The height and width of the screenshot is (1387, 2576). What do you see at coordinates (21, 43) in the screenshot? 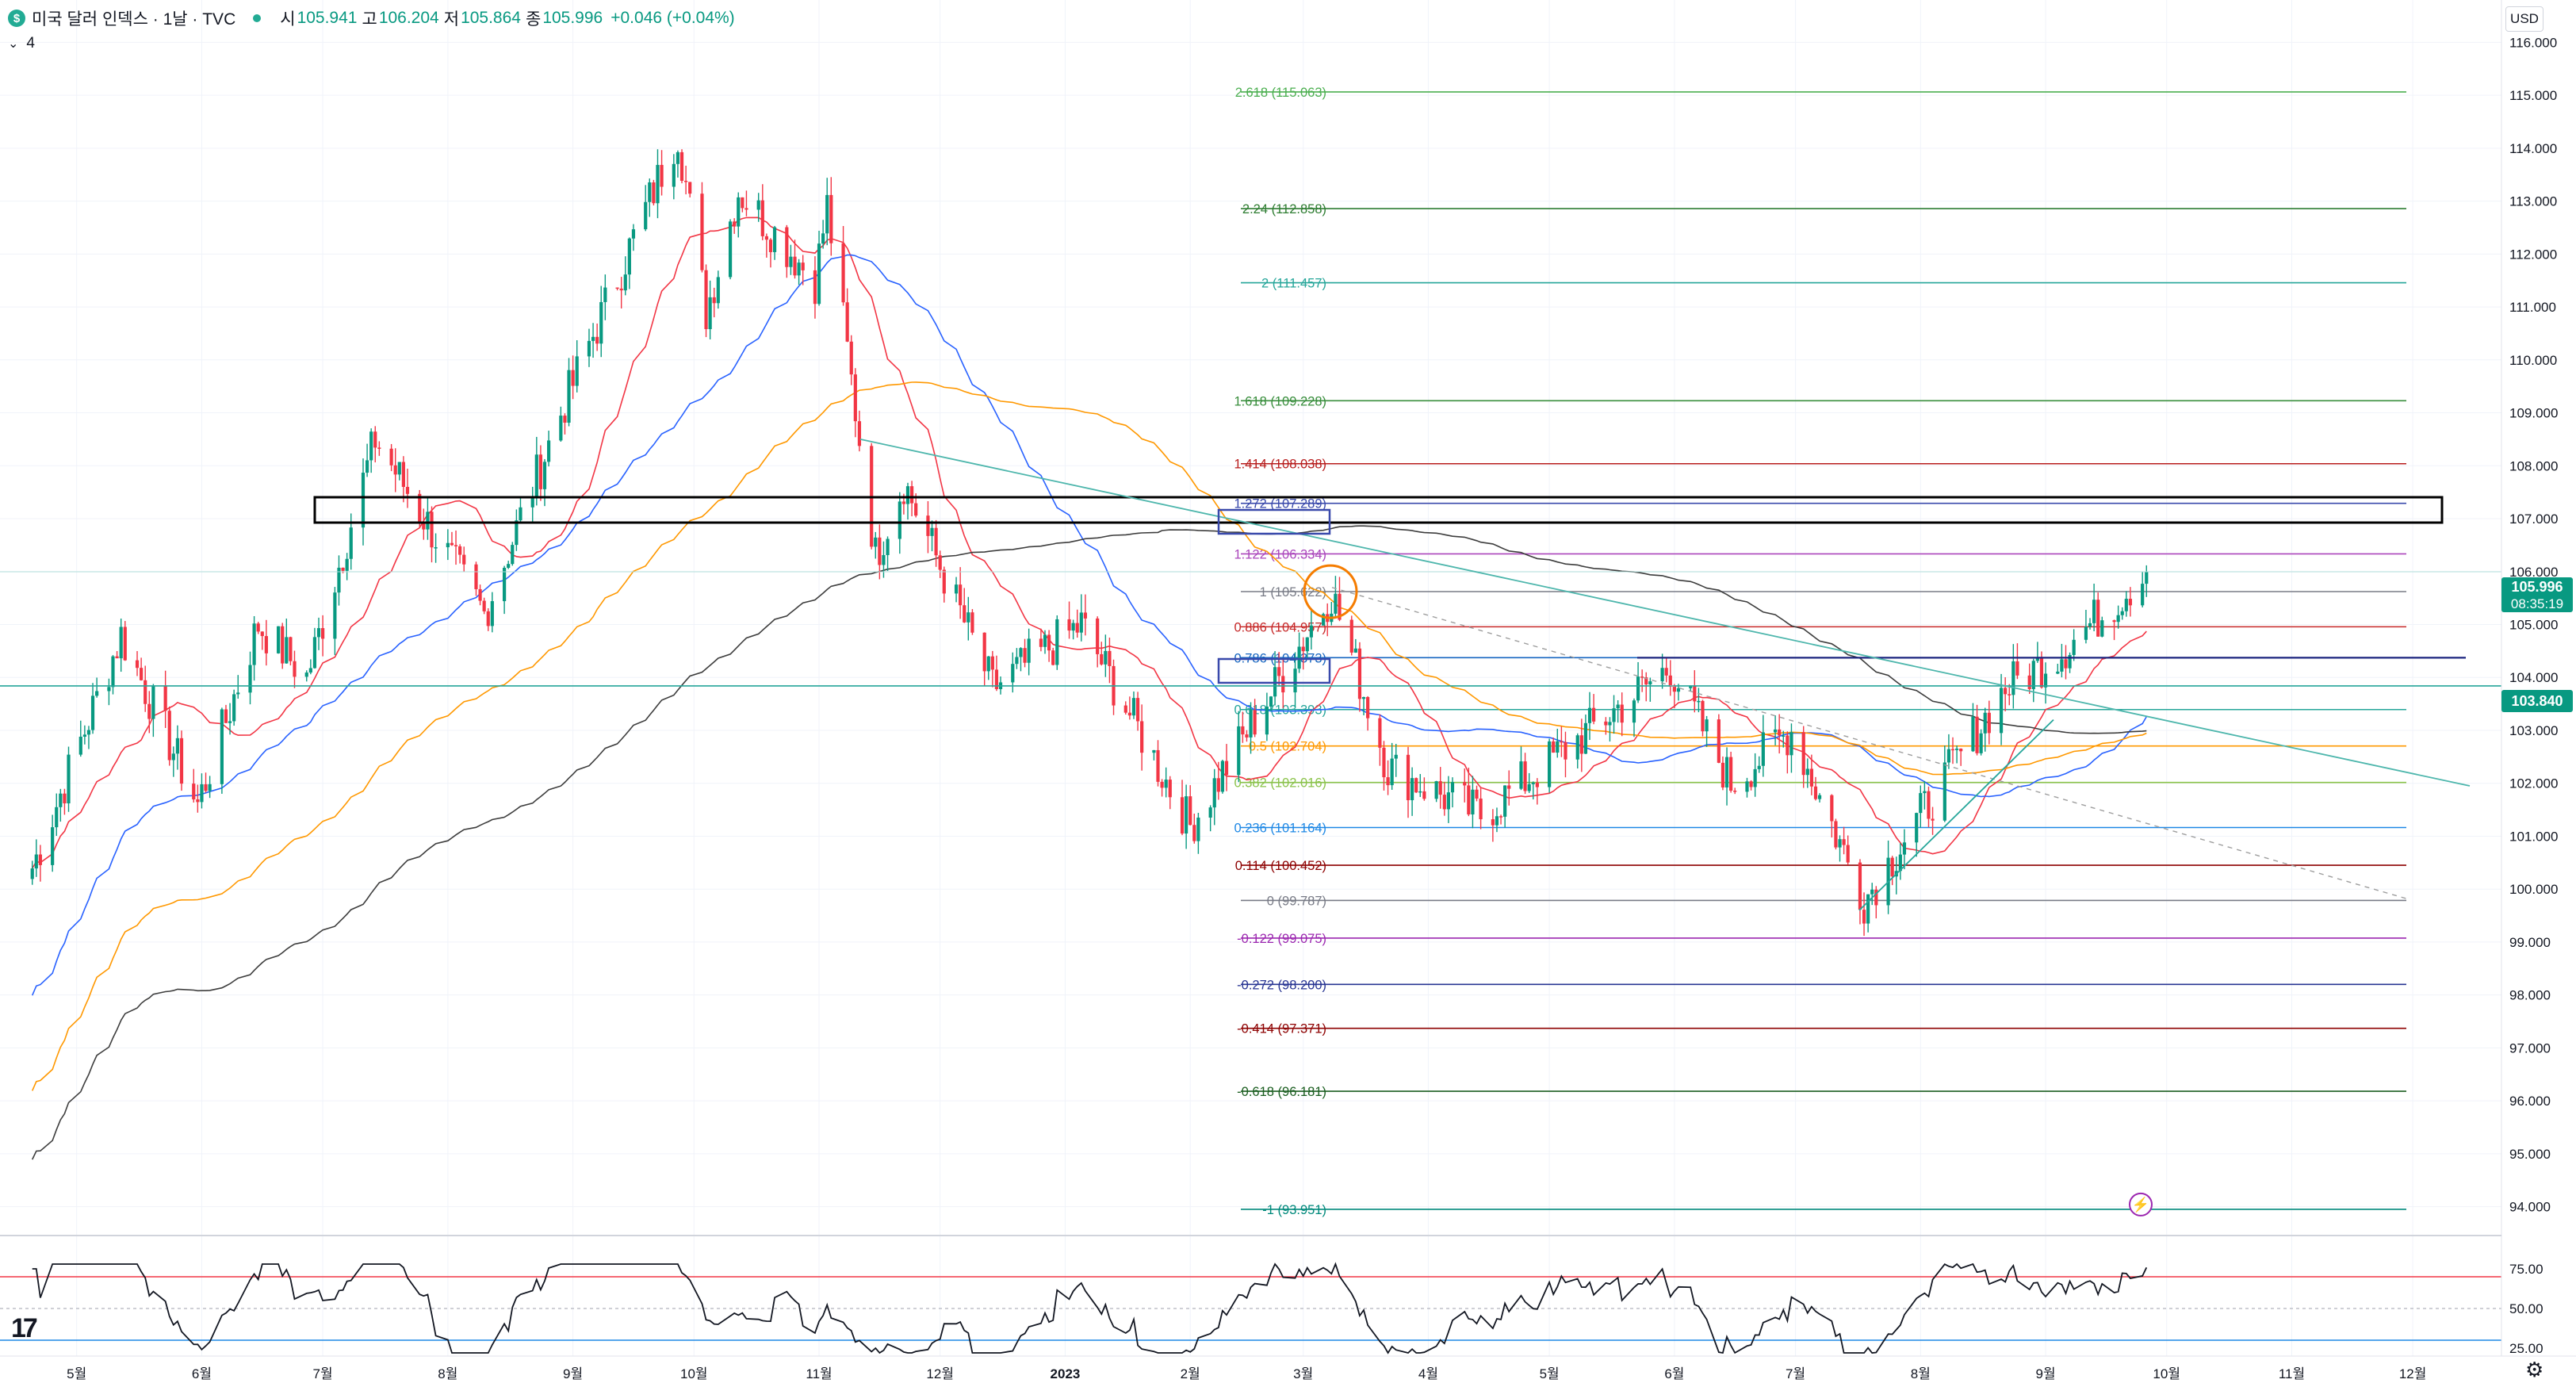
I see `indicator-toggle: ⌄ 4` at bounding box center [21, 43].